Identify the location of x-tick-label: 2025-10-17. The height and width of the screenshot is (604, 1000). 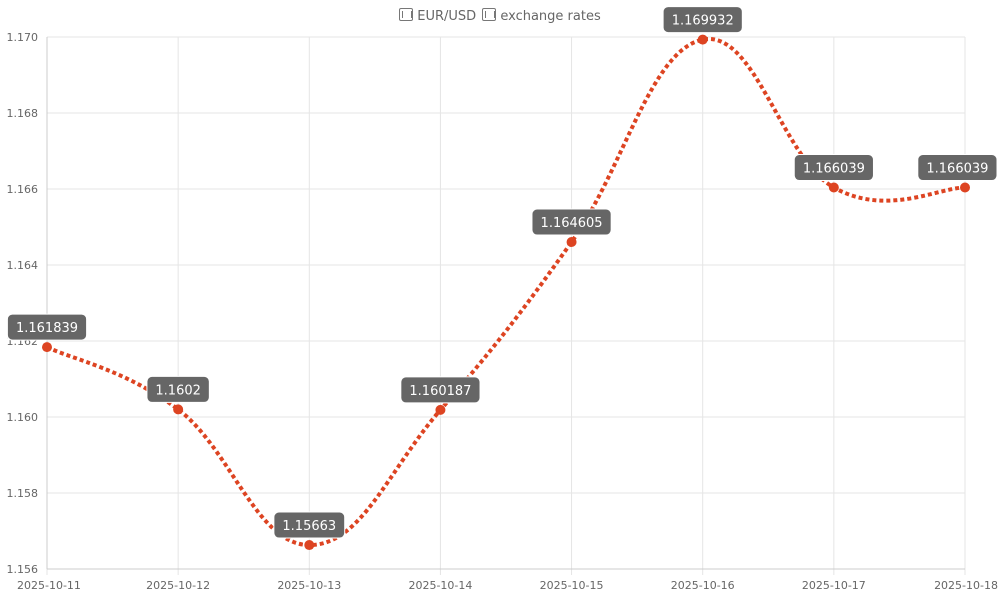
(834, 585).